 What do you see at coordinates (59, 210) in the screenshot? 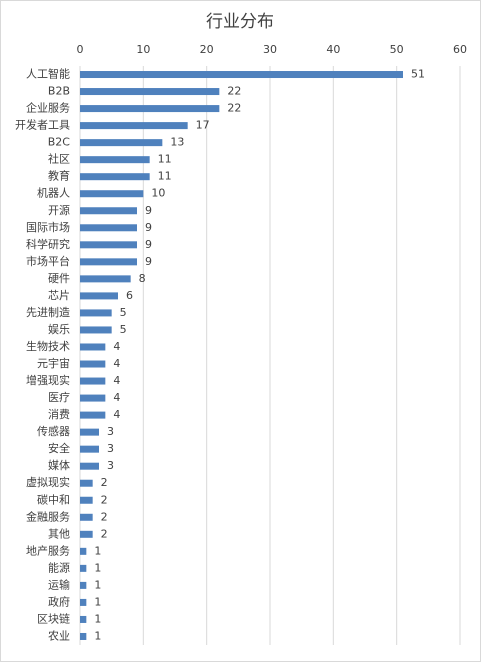
I see `y-tick-label: 开源` at bounding box center [59, 210].